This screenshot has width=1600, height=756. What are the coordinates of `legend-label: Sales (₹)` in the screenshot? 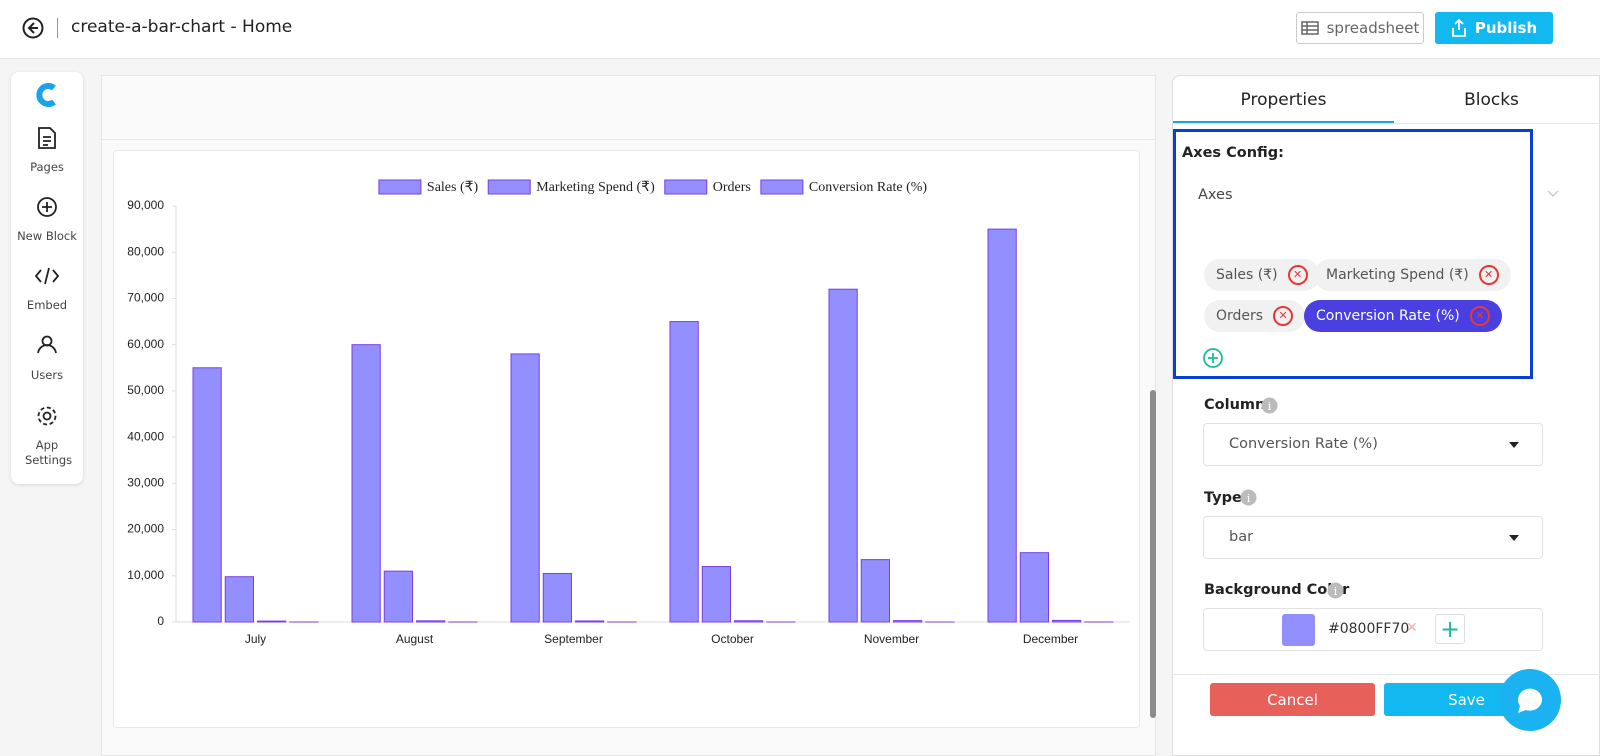 It's located at (453, 187).